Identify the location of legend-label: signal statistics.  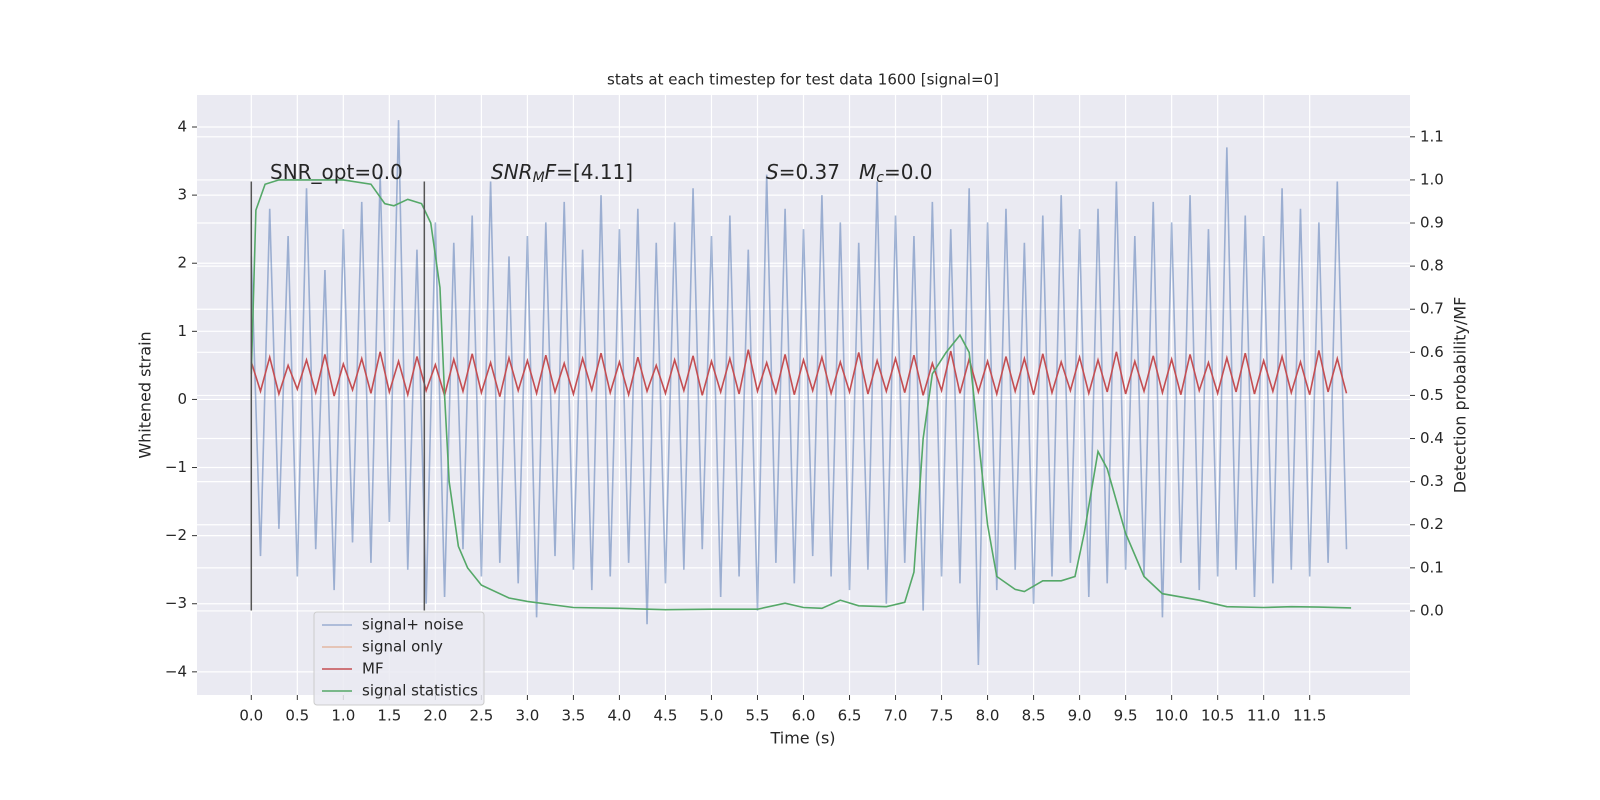
(420, 691).